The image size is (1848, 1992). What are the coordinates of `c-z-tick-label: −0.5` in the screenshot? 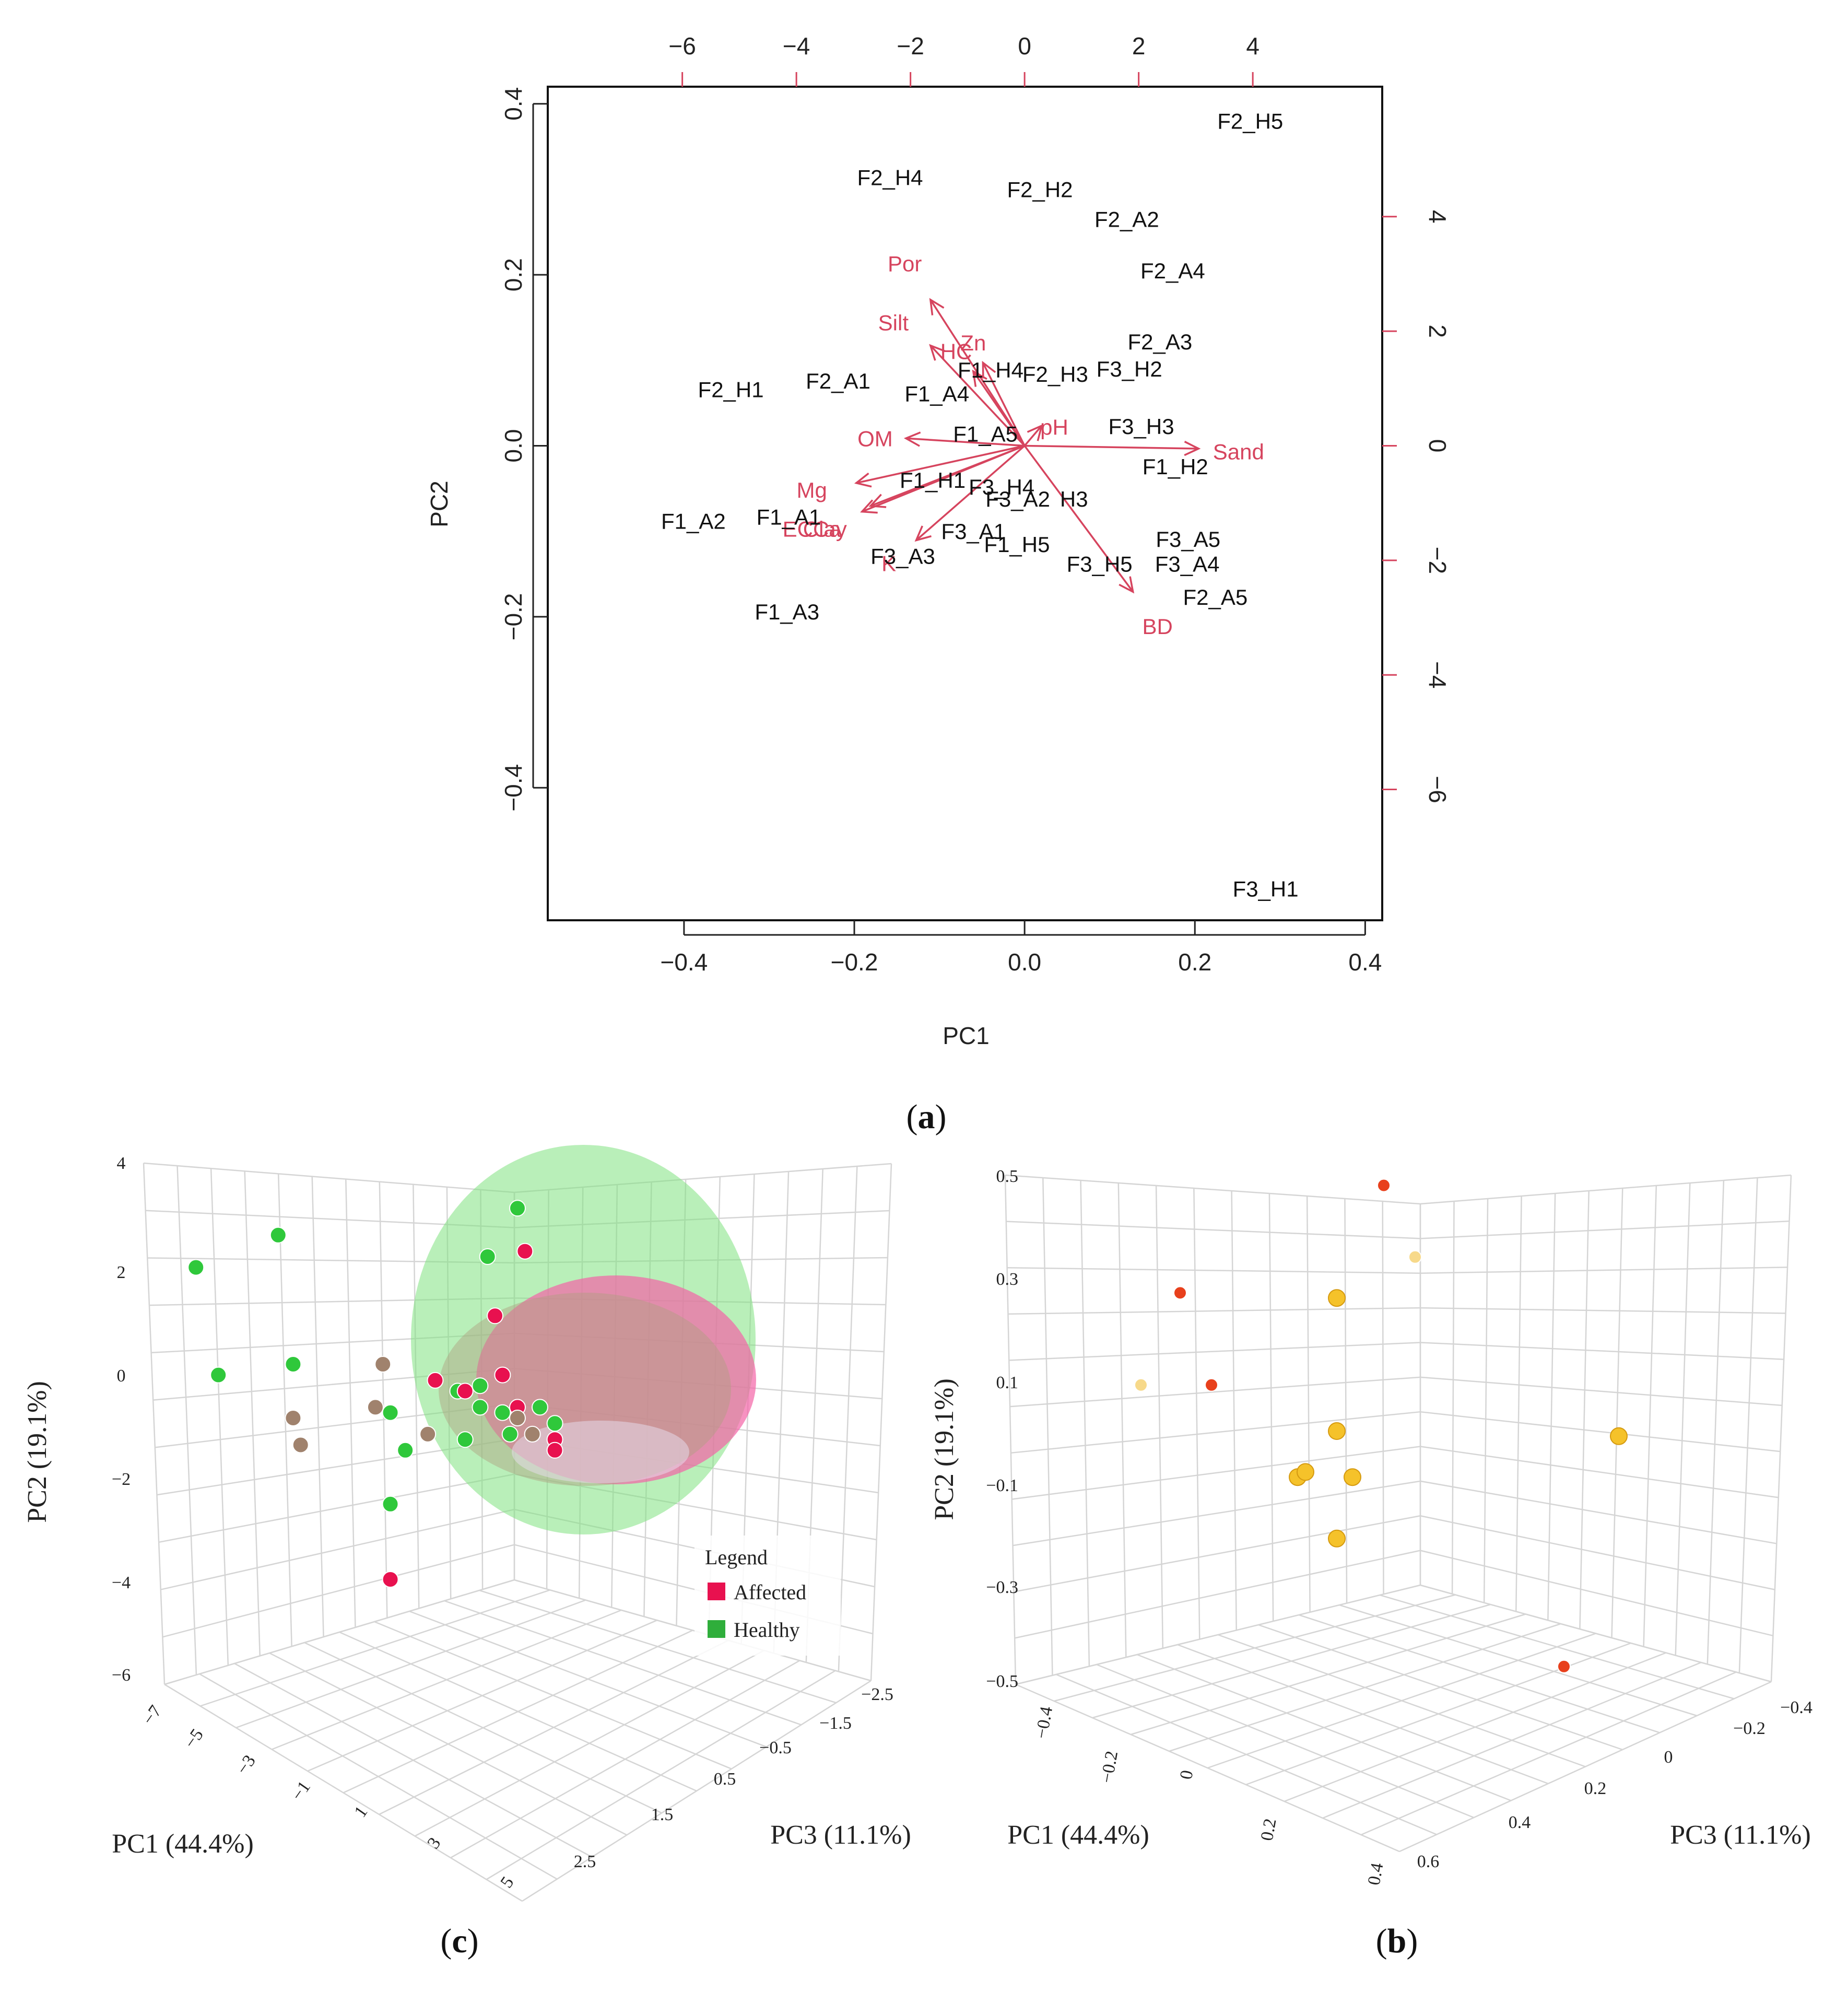 It's located at (775, 1747).